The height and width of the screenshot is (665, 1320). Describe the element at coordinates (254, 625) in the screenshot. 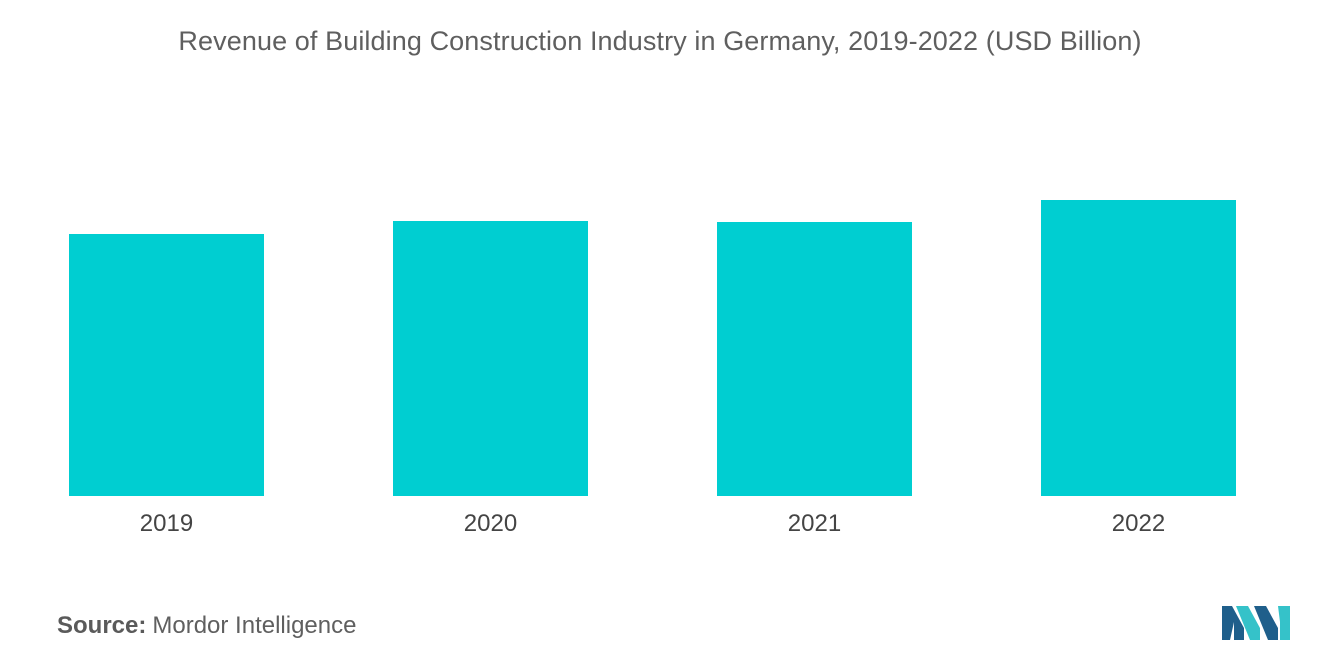

I see `source-text: Mordor Intelligence` at that location.